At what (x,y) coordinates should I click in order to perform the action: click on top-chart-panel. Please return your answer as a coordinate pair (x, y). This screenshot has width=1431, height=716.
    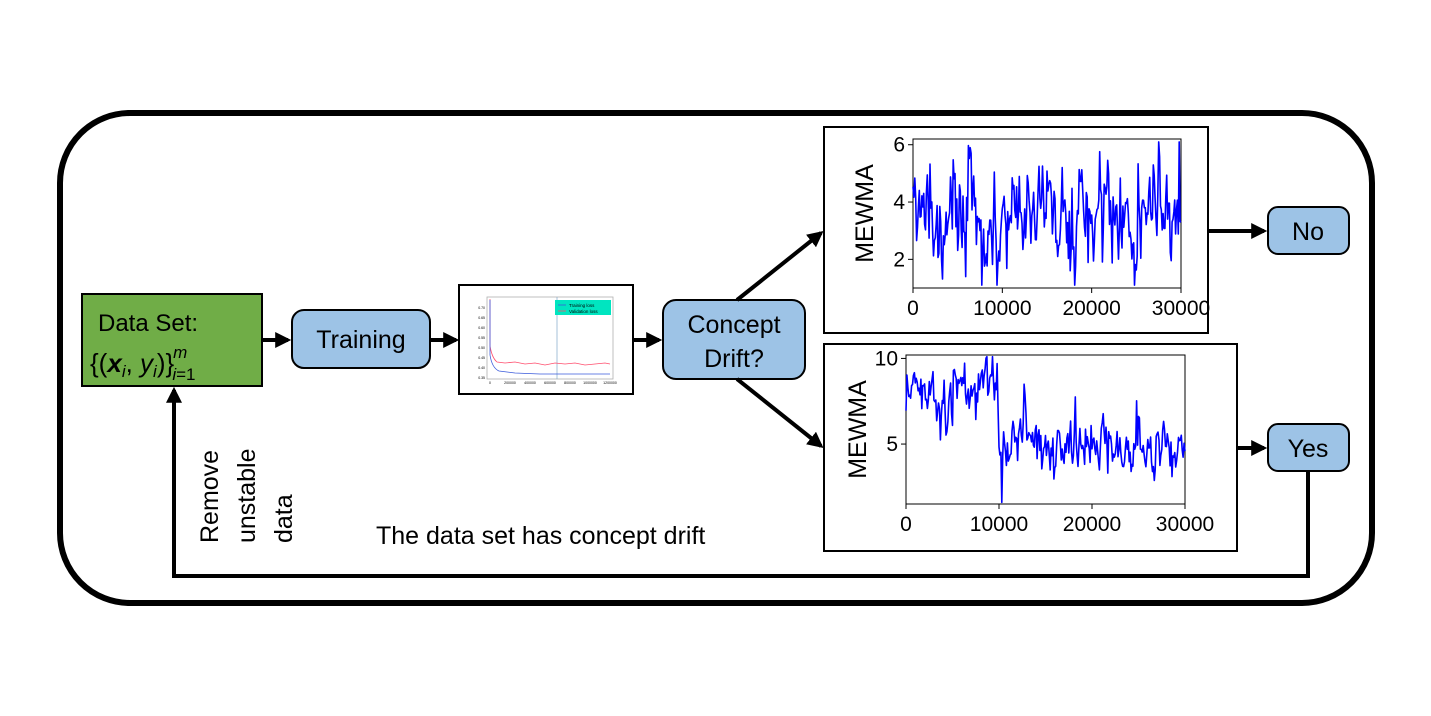
    Looking at the image, I should click on (1016, 230).